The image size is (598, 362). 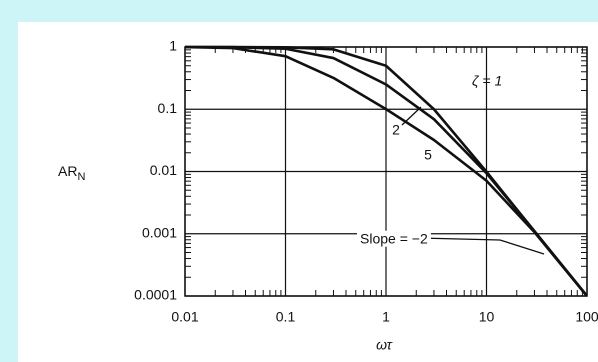 I want to click on x-axis-label: ωτ, so click(x=384, y=345).